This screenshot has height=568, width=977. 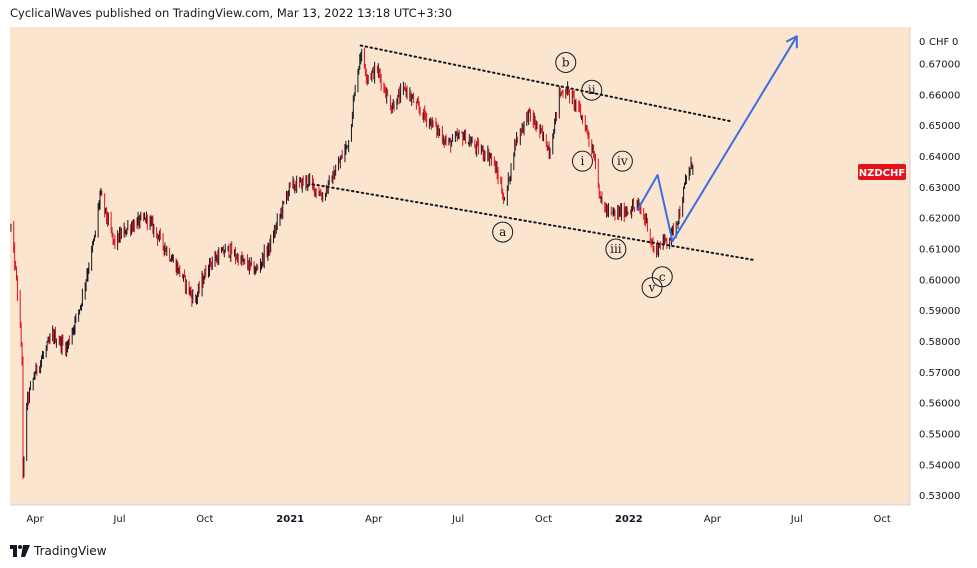 What do you see at coordinates (939, 250) in the screenshot?
I see `price-tick-label: 0.61000` at bounding box center [939, 250].